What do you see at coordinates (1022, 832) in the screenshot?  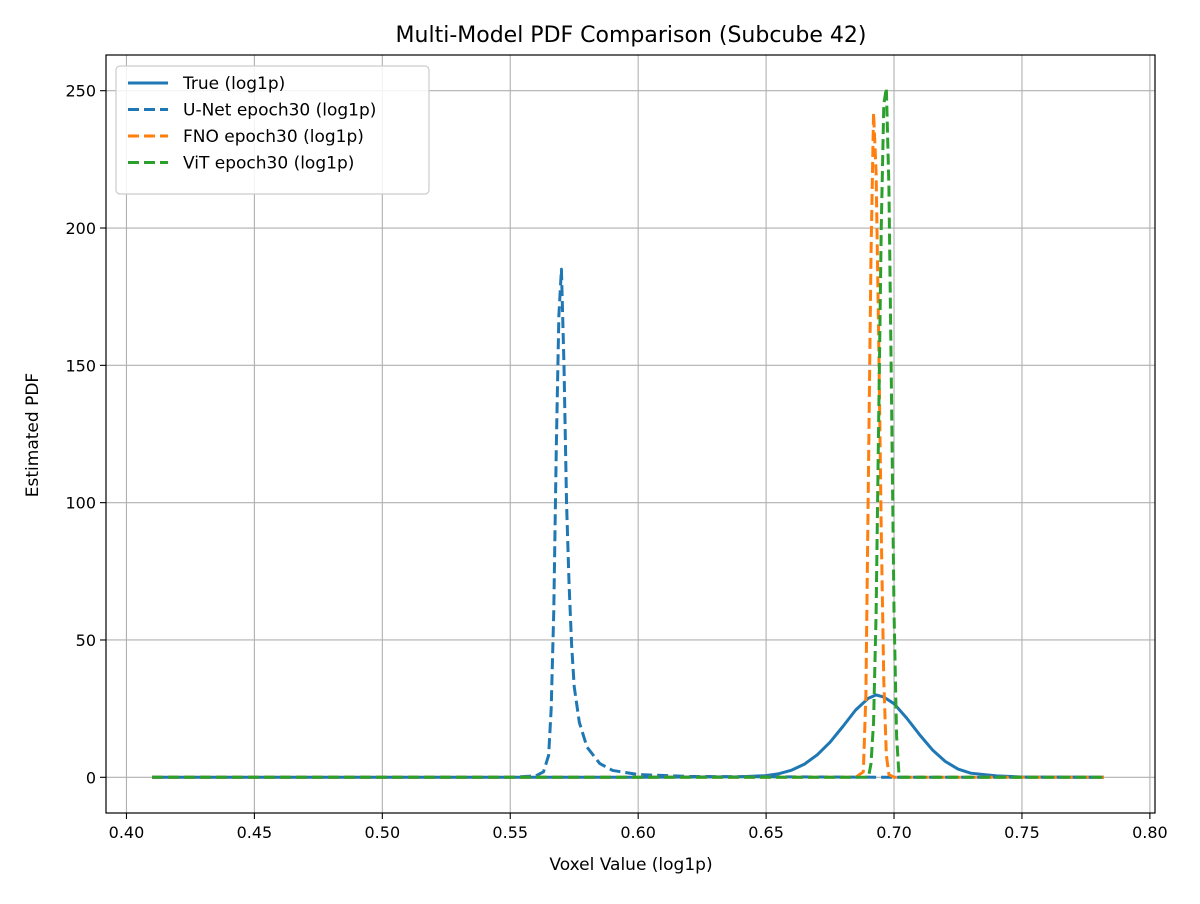 I see `x-tick-label: 0.75` at bounding box center [1022, 832].